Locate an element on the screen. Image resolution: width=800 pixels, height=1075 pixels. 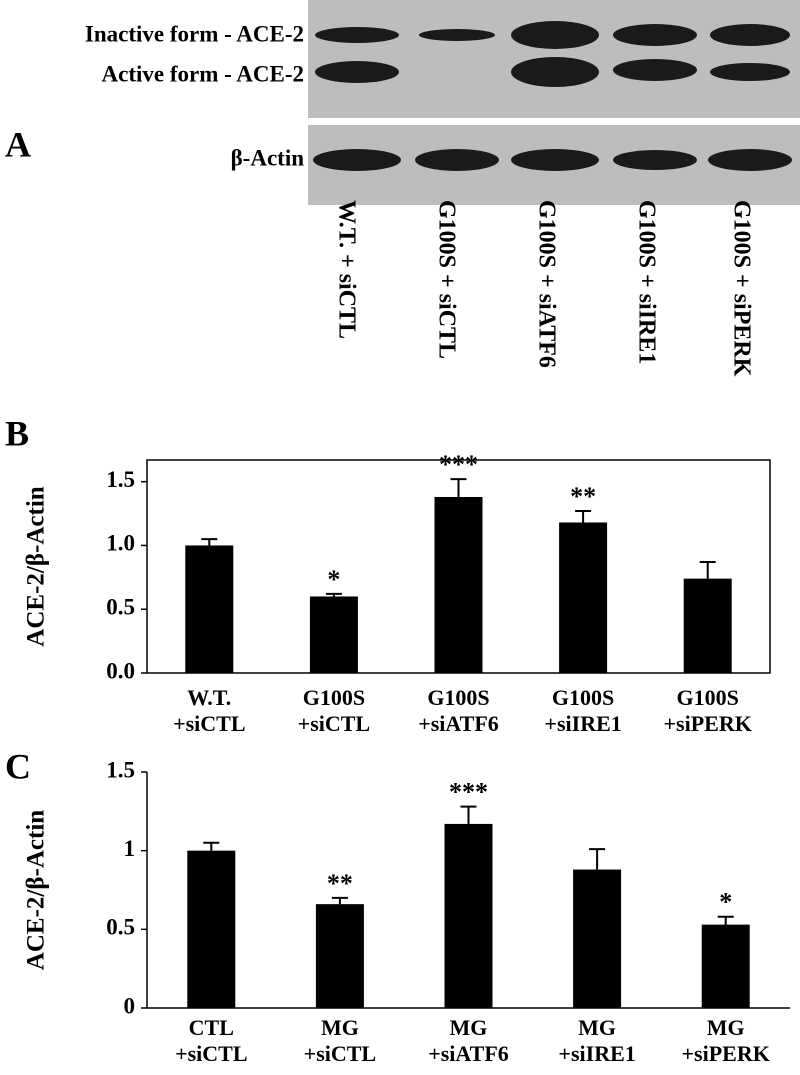
lane-label: W.T. + siCTL is located at coordinates (346, 269).